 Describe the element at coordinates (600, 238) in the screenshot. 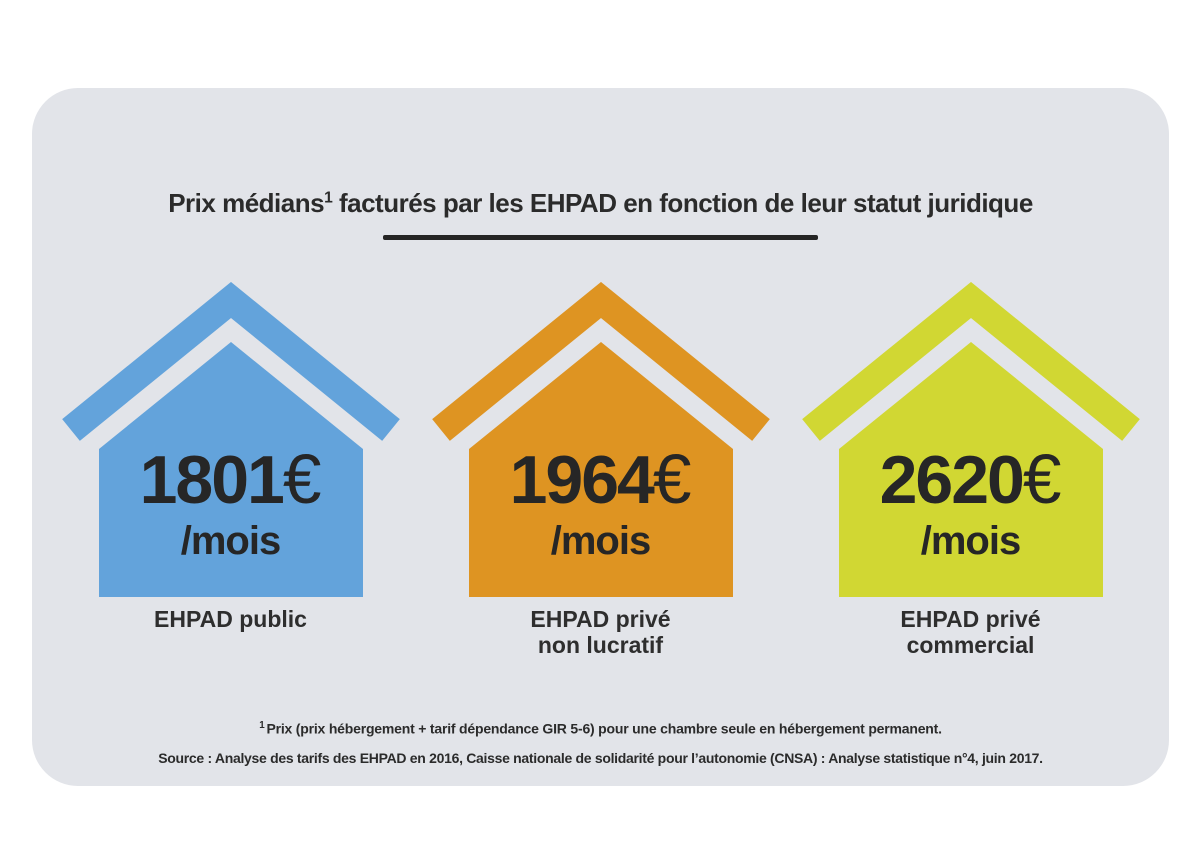

I see `title-underline` at that location.